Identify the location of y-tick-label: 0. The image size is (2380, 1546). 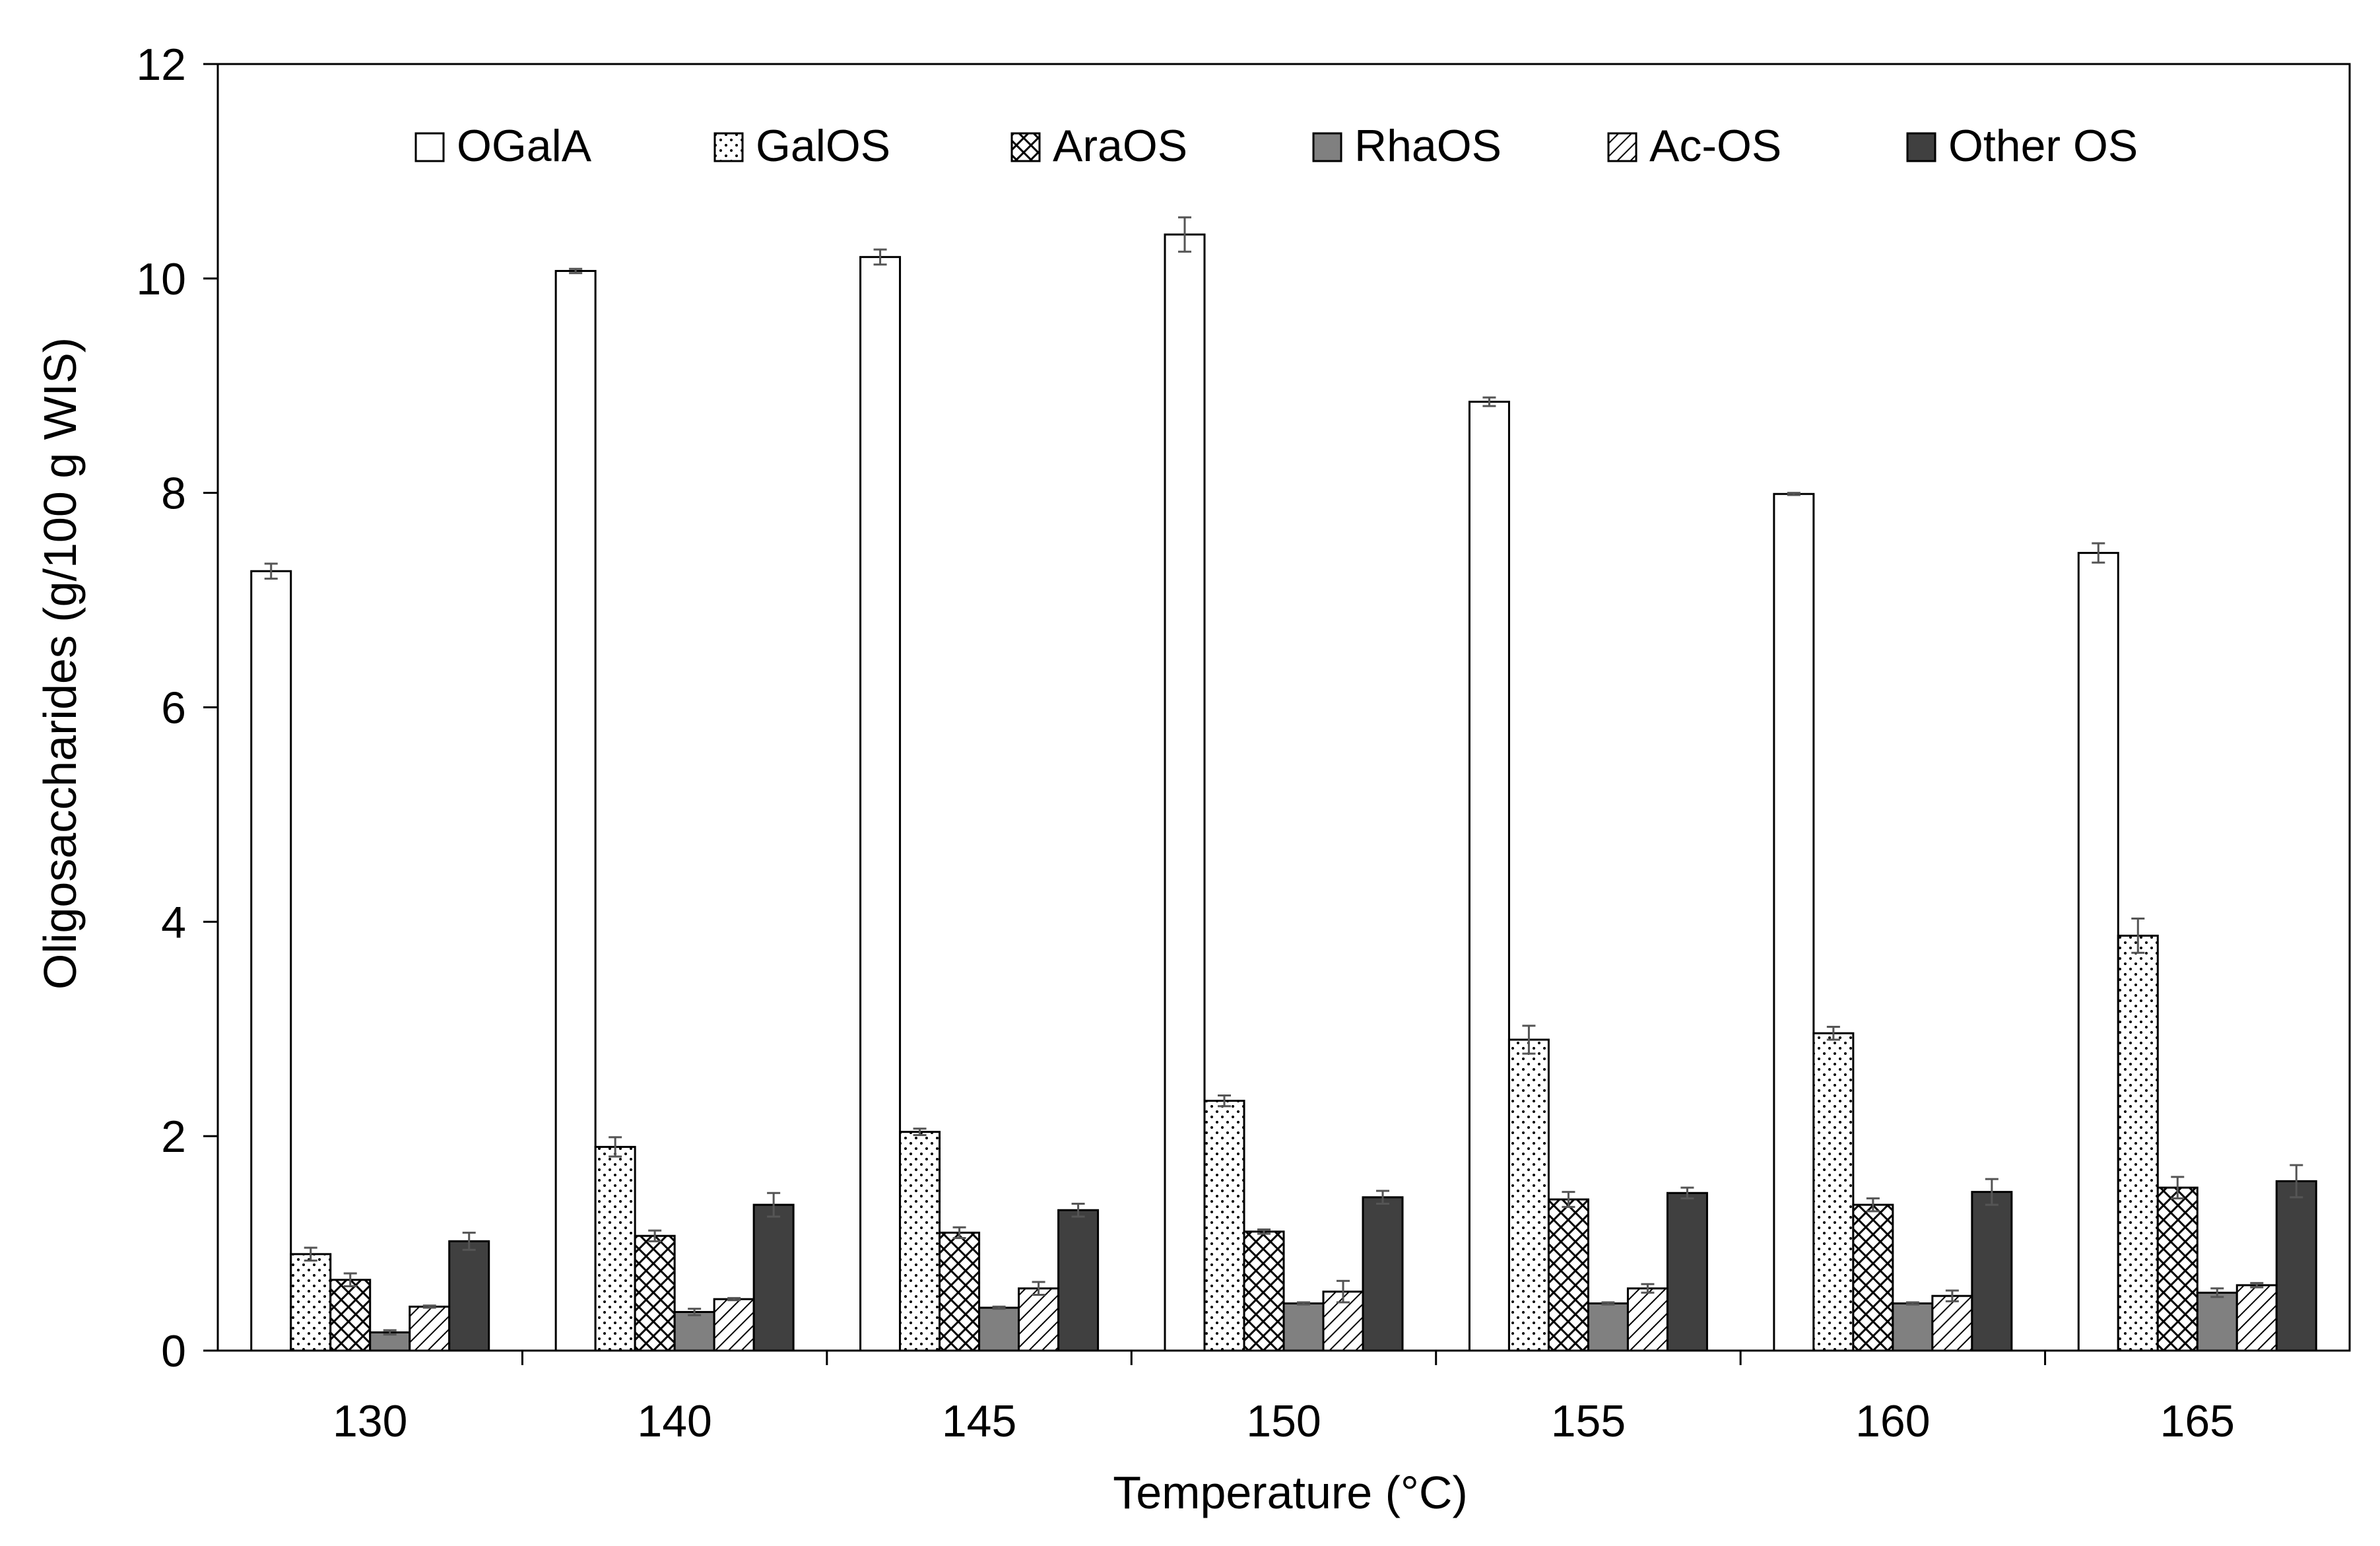
(173, 1351).